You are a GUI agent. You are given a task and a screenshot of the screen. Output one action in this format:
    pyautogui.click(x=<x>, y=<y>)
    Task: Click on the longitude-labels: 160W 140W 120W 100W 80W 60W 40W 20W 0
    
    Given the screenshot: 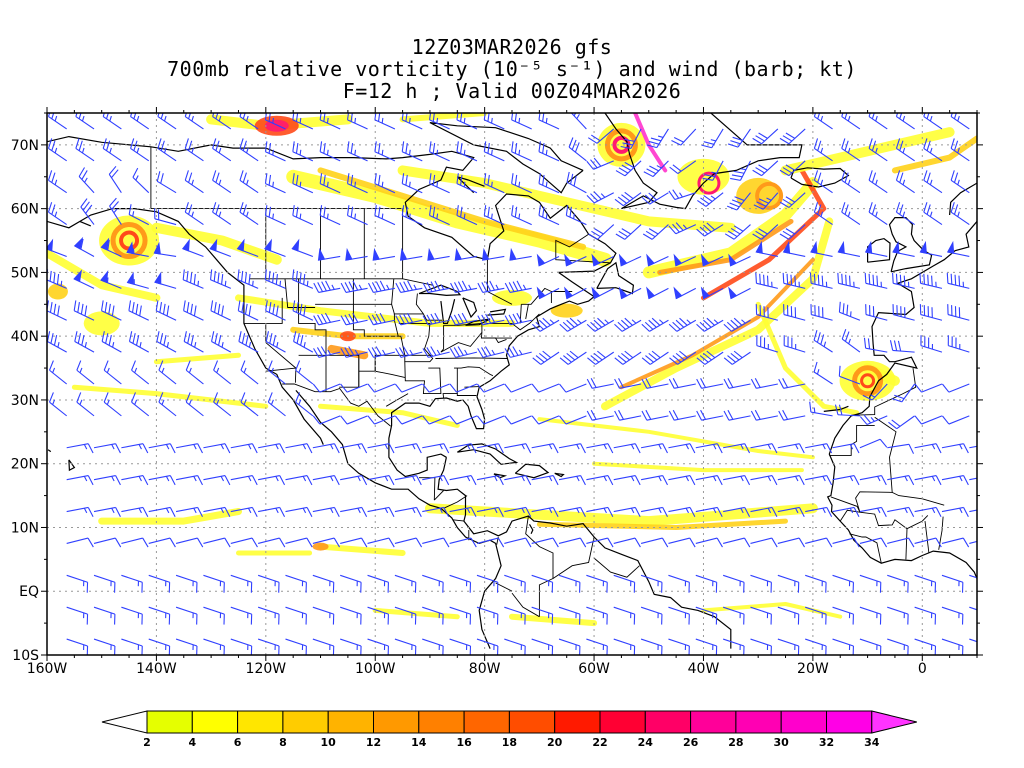 What is the action you would take?
    pyautogui.click(x=477, y=669)
    